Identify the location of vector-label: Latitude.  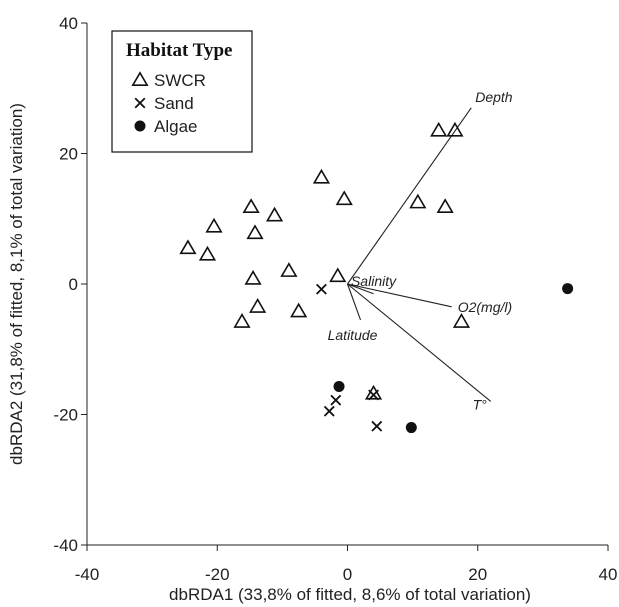
(353, 335).